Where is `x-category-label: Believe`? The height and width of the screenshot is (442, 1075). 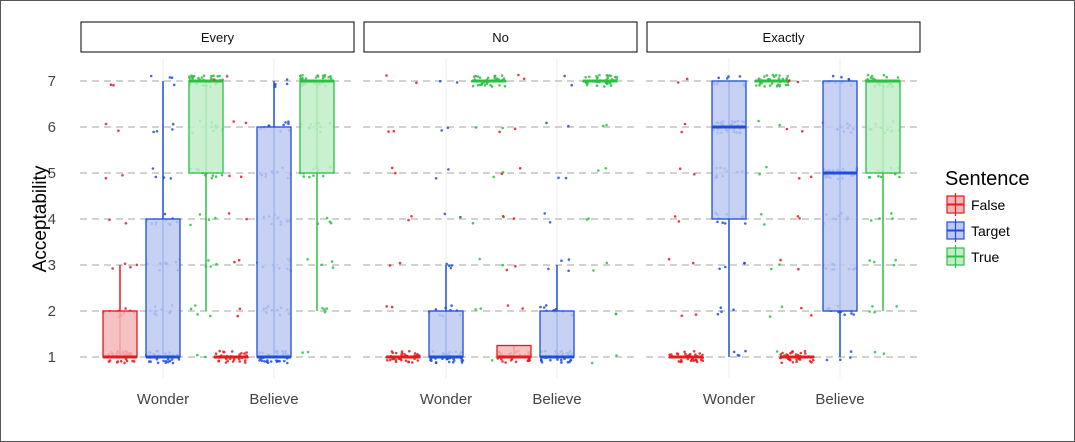
x-category-label: Believe is located at coordinates (273, 399).